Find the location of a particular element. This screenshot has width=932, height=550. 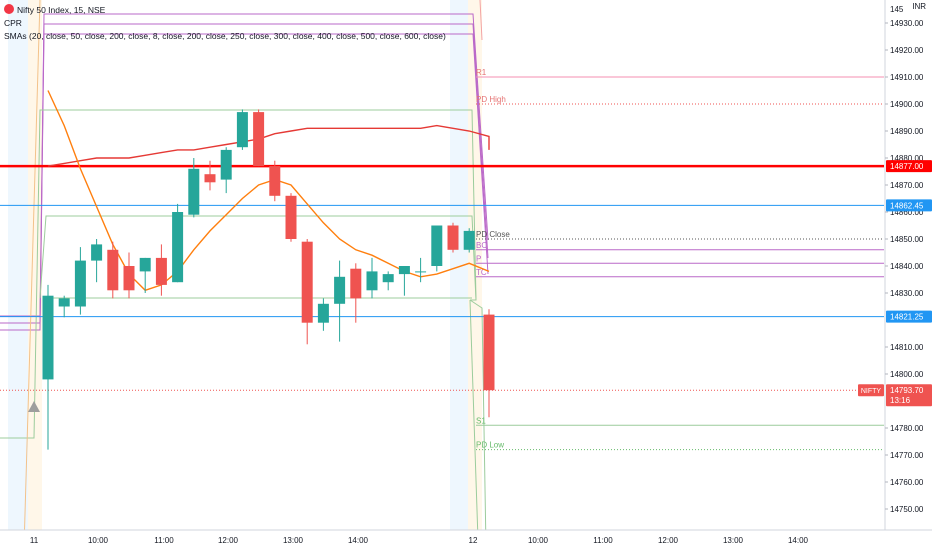

level-label-s1: S1 is located at coordinates (481, 420).